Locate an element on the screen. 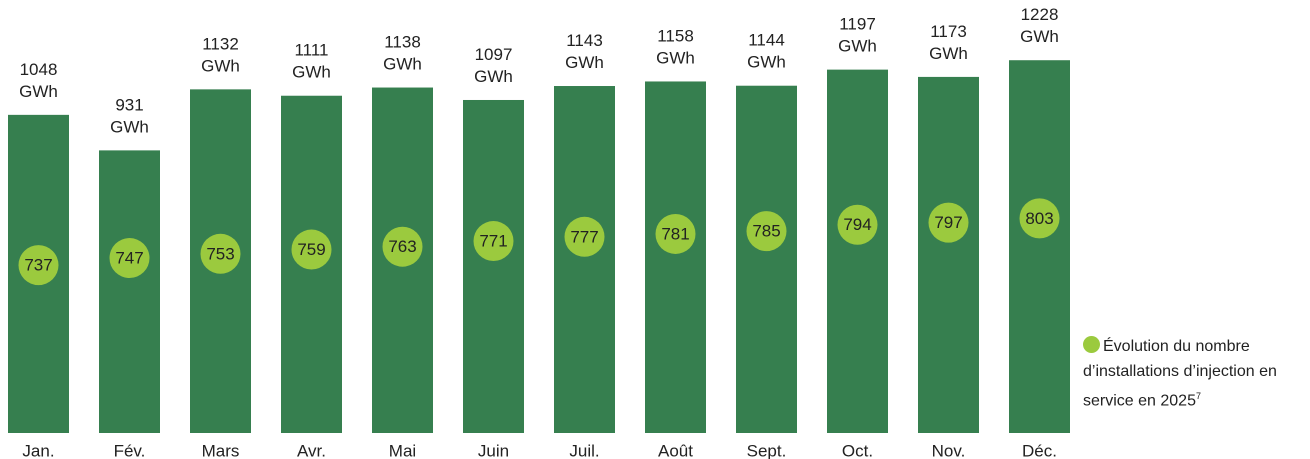 The image size is (1310, 459). point-label: 771 is located at coordinates (493, 241).